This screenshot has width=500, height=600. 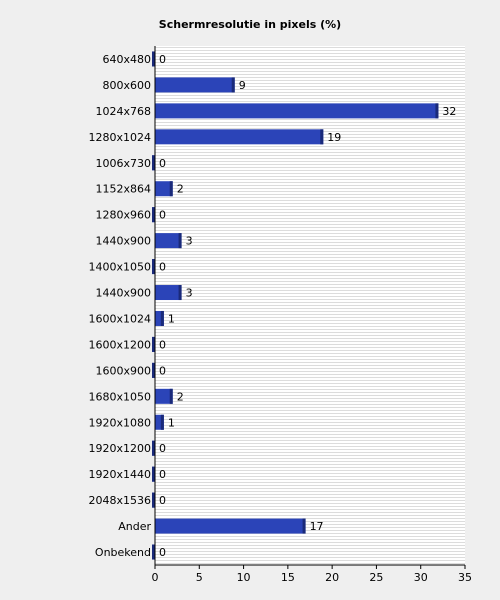 I want to click on data-label: 19, so click(x=334, y=137).